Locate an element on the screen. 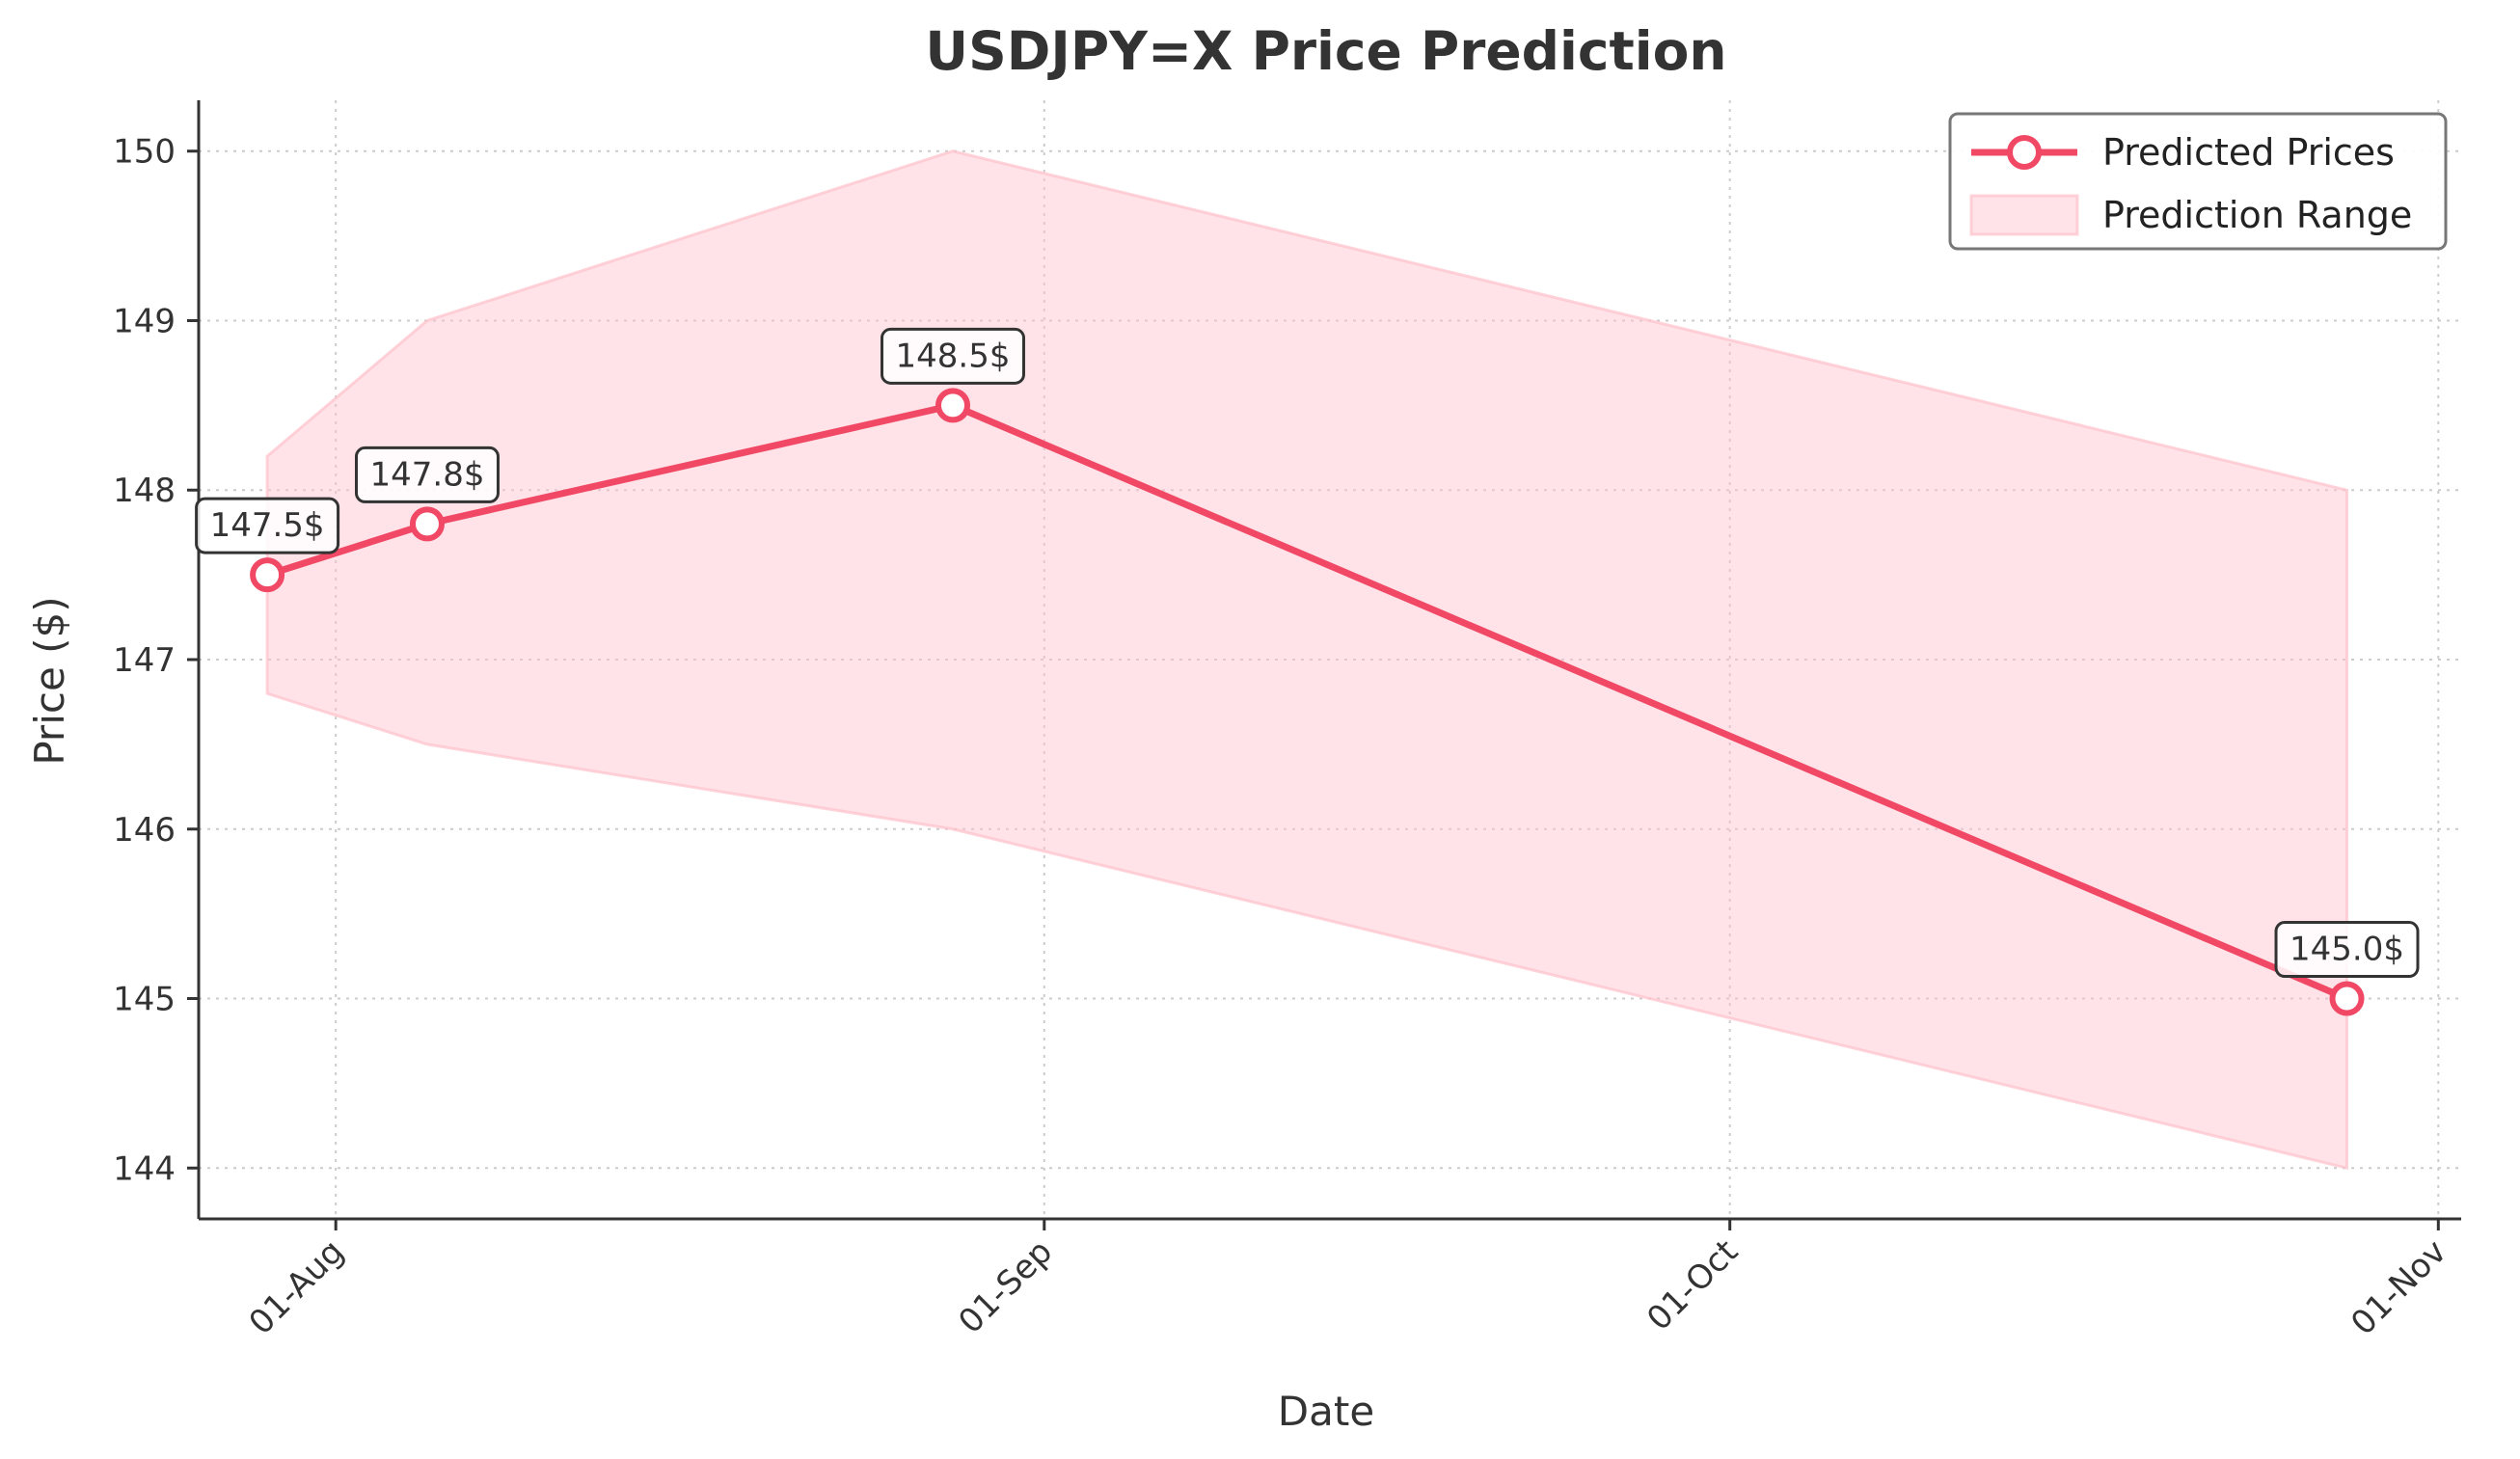  x-tick-label: 01-Sep is located at coordinates (1005, 1286).